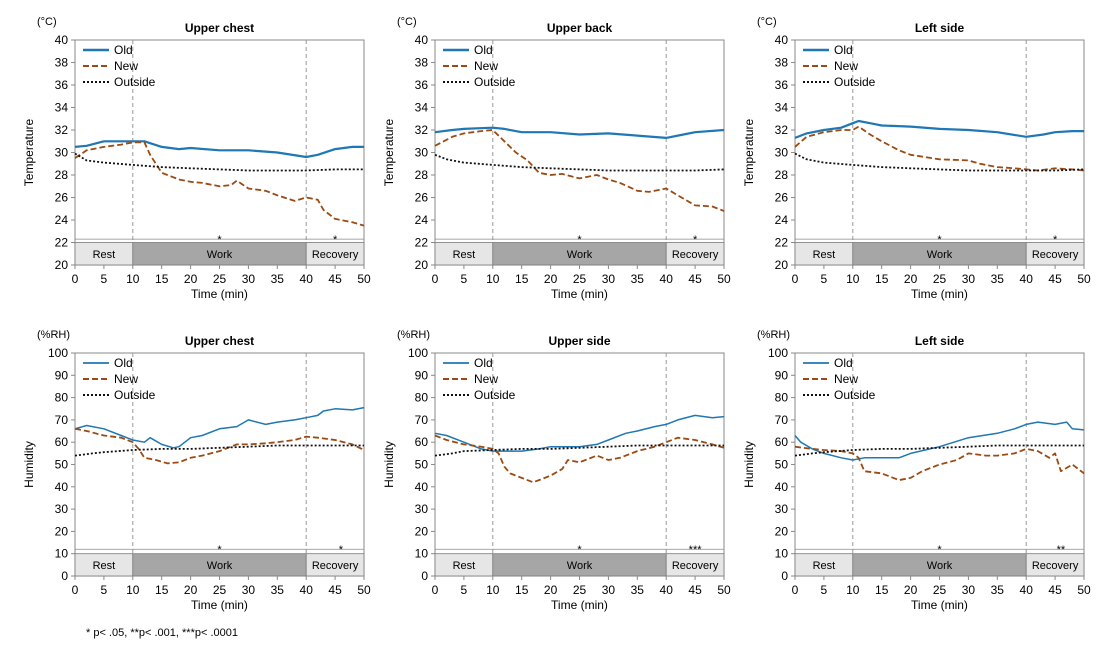 Image resolution: width=1114 pixels, height=657 pixels. I want to click on y-tick-label: 0, so click(784, 576).